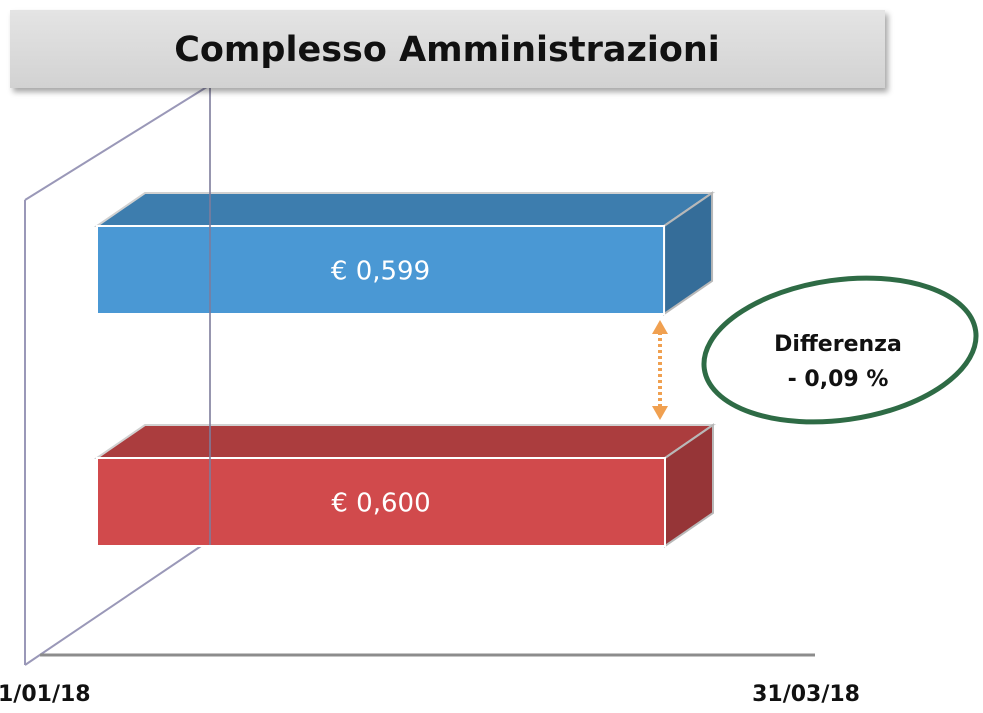 The height and width of the screenshot is (713, 983). I want to click on title-box, so click(447, 49).